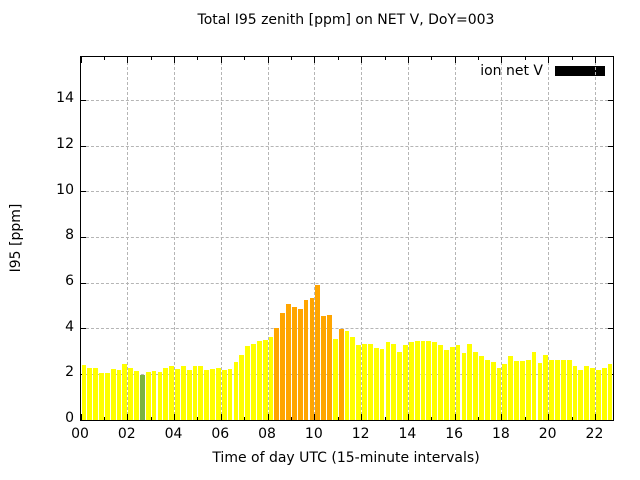 The width and height of the screenshot is (640, 480). I want to click on legend-swatch, so click(580, 71).